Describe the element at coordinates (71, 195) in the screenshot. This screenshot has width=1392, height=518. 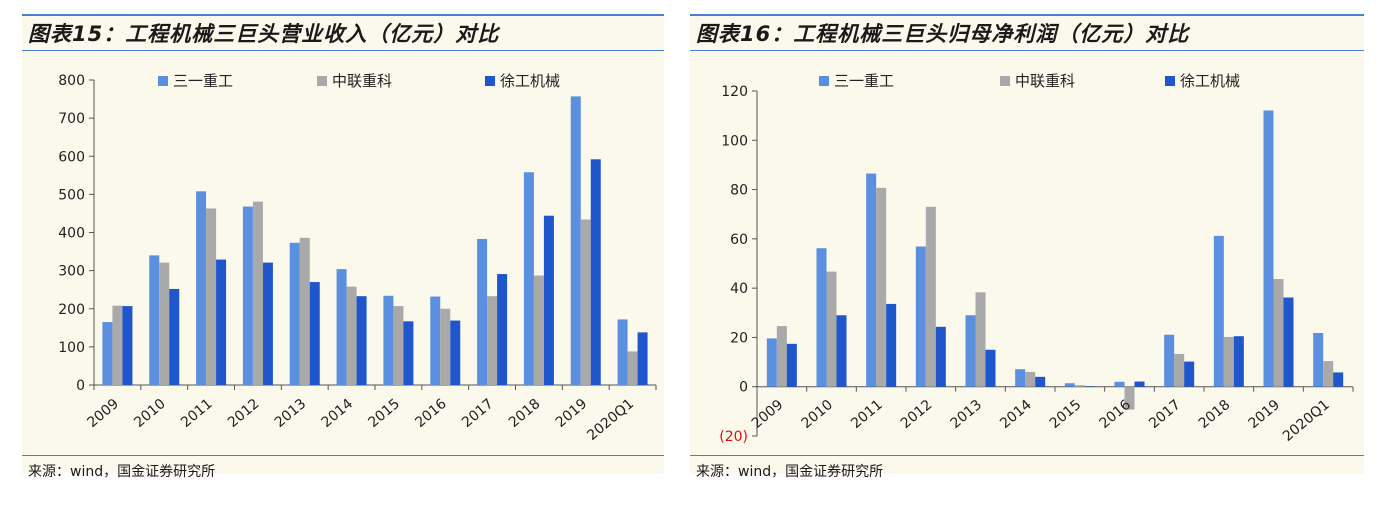
I see `y-tick-label: 500` at that location.